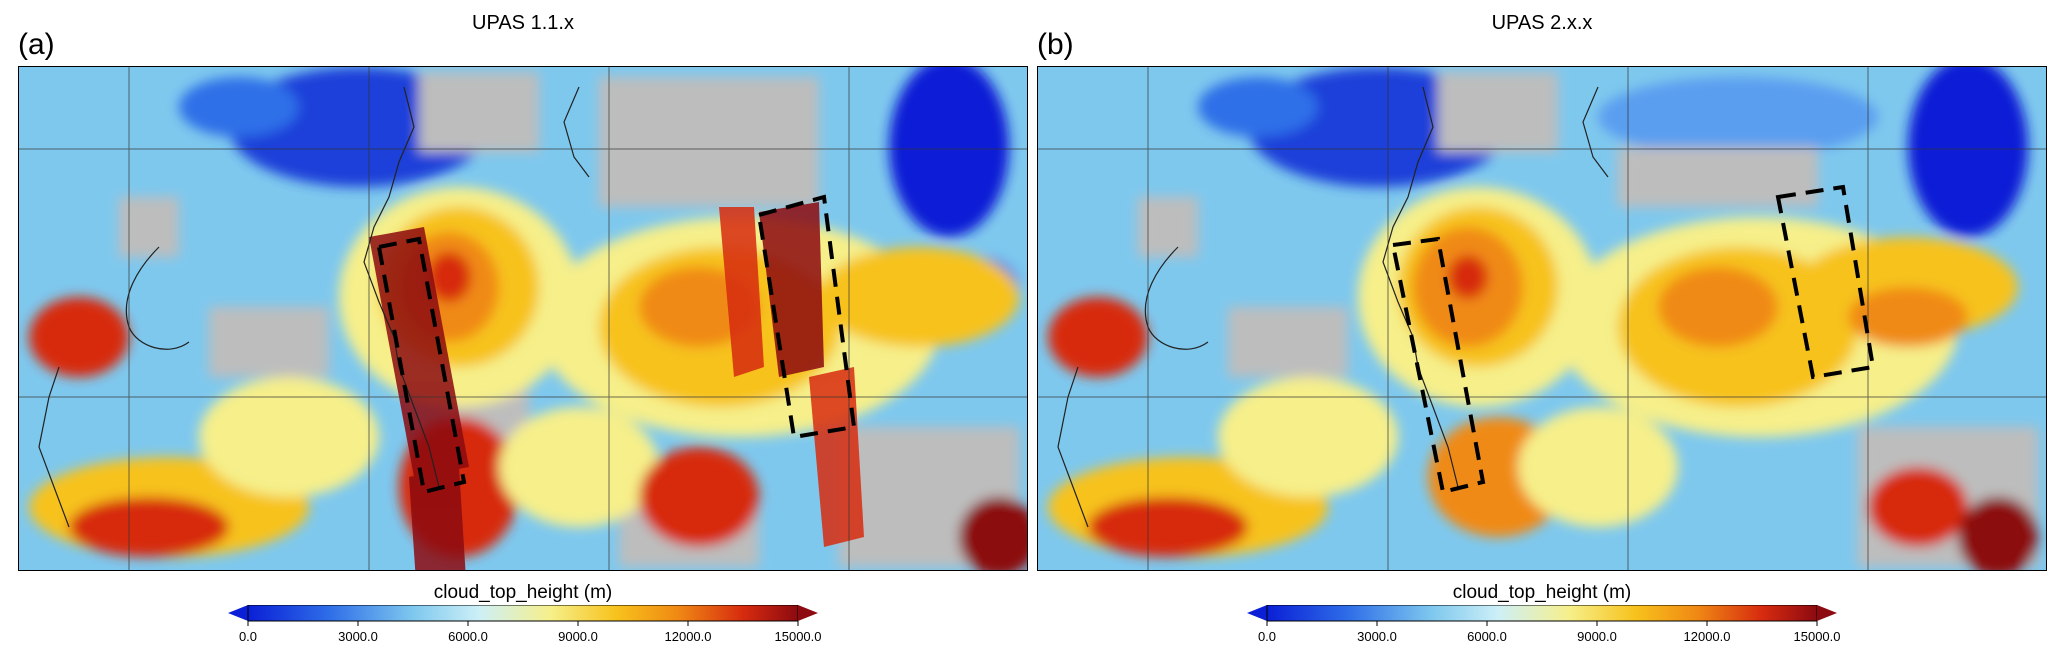 The height and width of the screenshot is (665, 2067). I want to click on panel-b-colorbar-svg: 0.0 3000.0 6000.0 9000.0 12000.0 15000.0, so click(1544, 624).